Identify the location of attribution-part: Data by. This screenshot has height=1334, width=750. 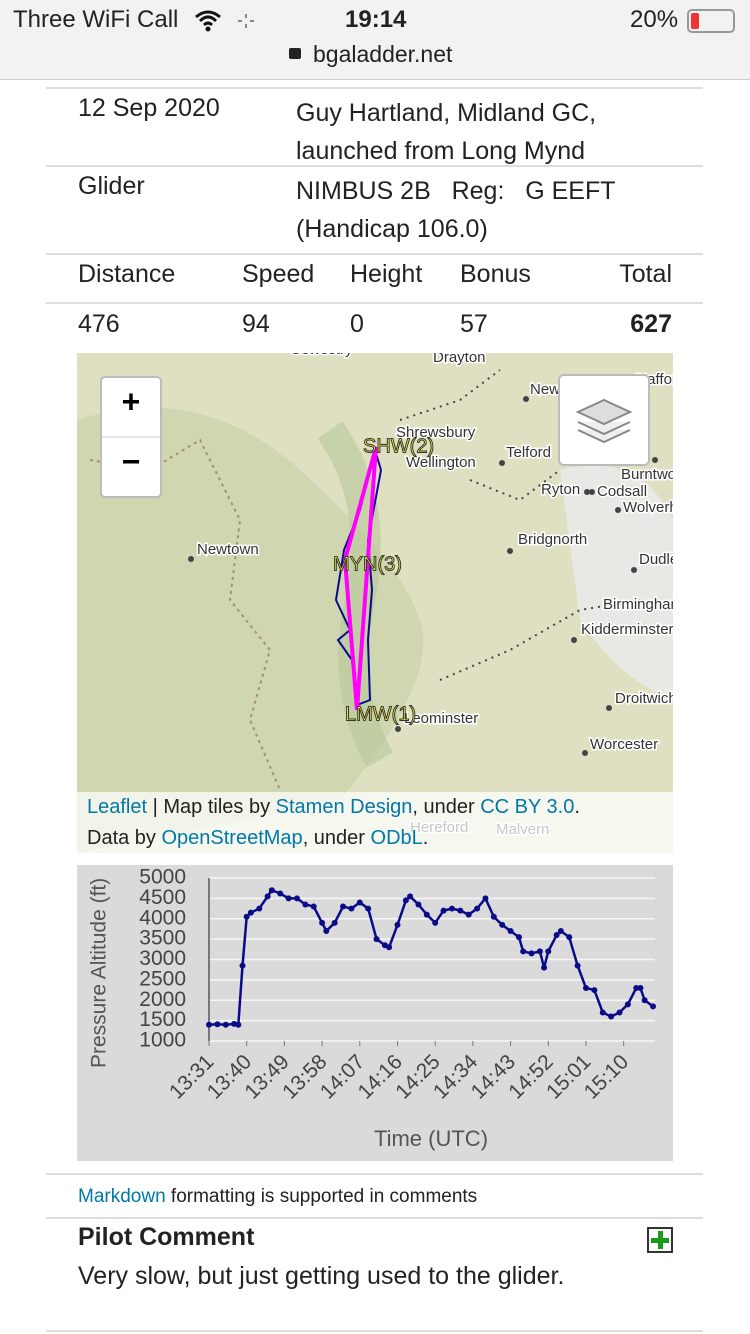
(124, 838).